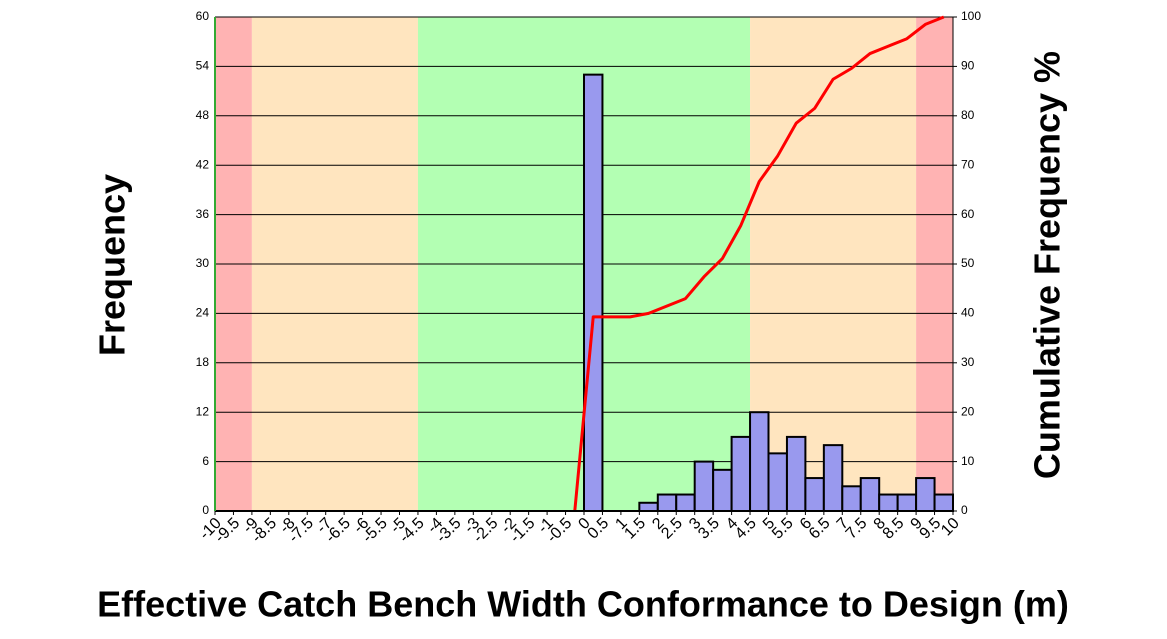 The width and height of the screenshot is (1167, 639). I want to click on y-tick-label: 60, so click(203, 16).